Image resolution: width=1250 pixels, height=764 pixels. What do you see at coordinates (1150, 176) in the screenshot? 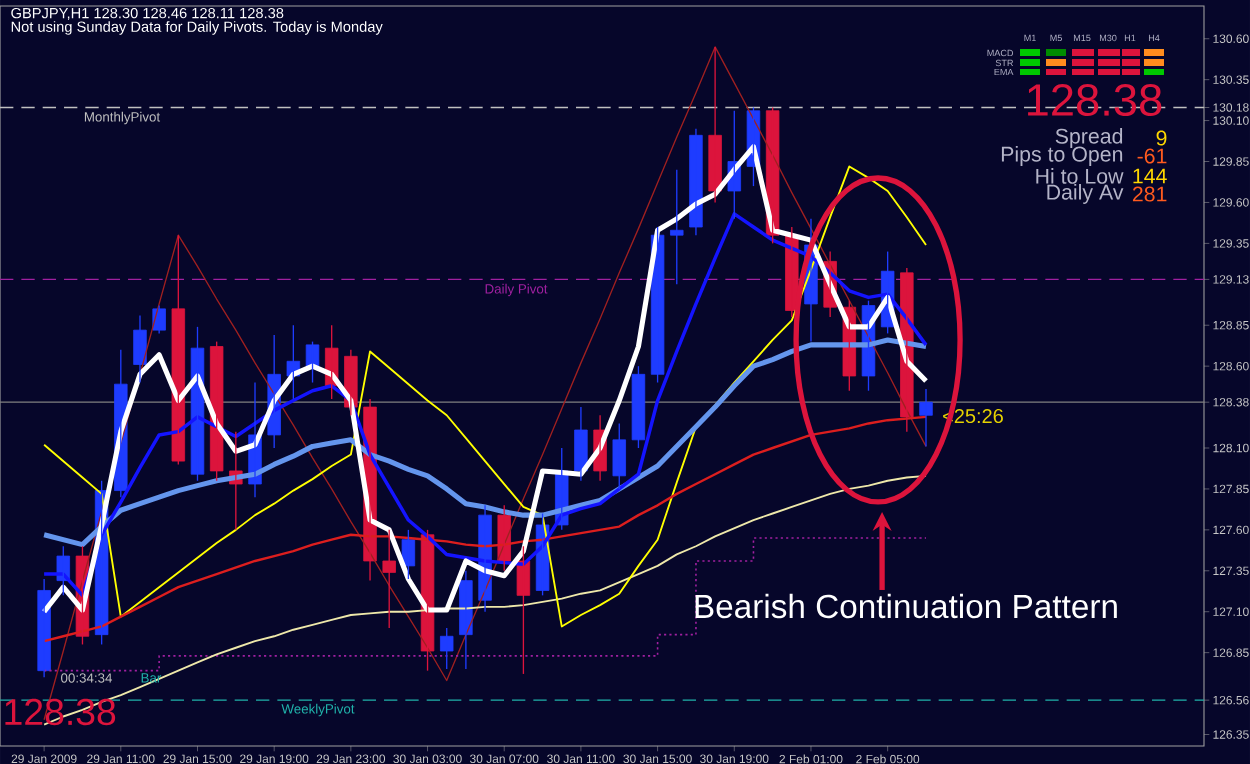
I see `text: 144` at bounding box center [1150, 176].